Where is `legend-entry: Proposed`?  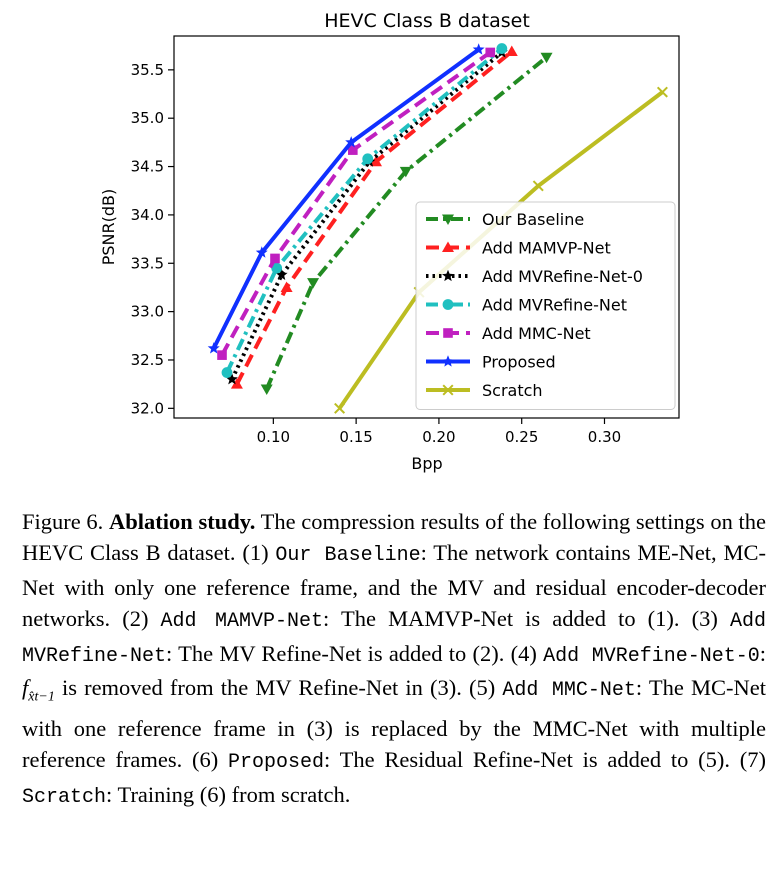
legend-entry: Proposed is located at coordinates (491, 362).